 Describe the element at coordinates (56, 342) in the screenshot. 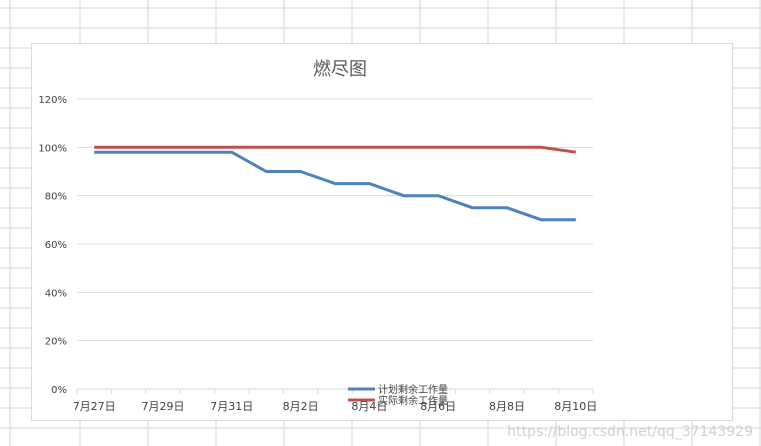

I see `y-tick-label: 20%` at that location.